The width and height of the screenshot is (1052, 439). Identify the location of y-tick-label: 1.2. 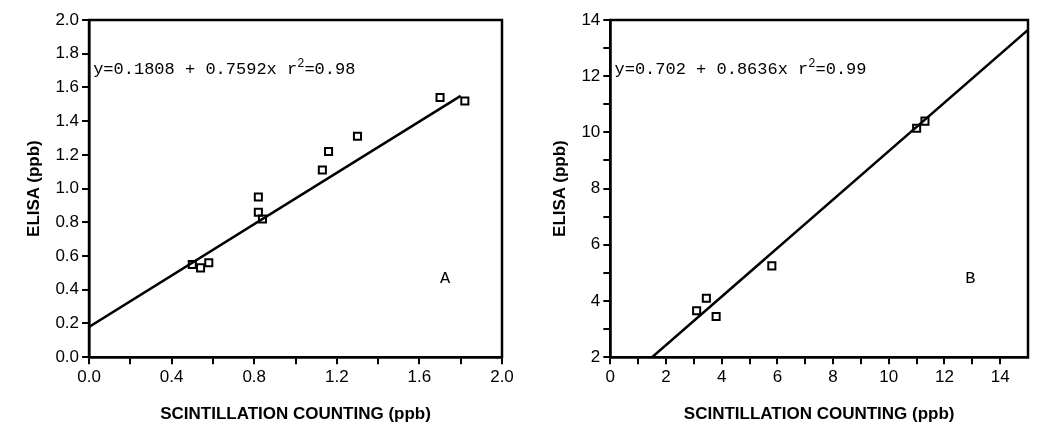
(67, 154).